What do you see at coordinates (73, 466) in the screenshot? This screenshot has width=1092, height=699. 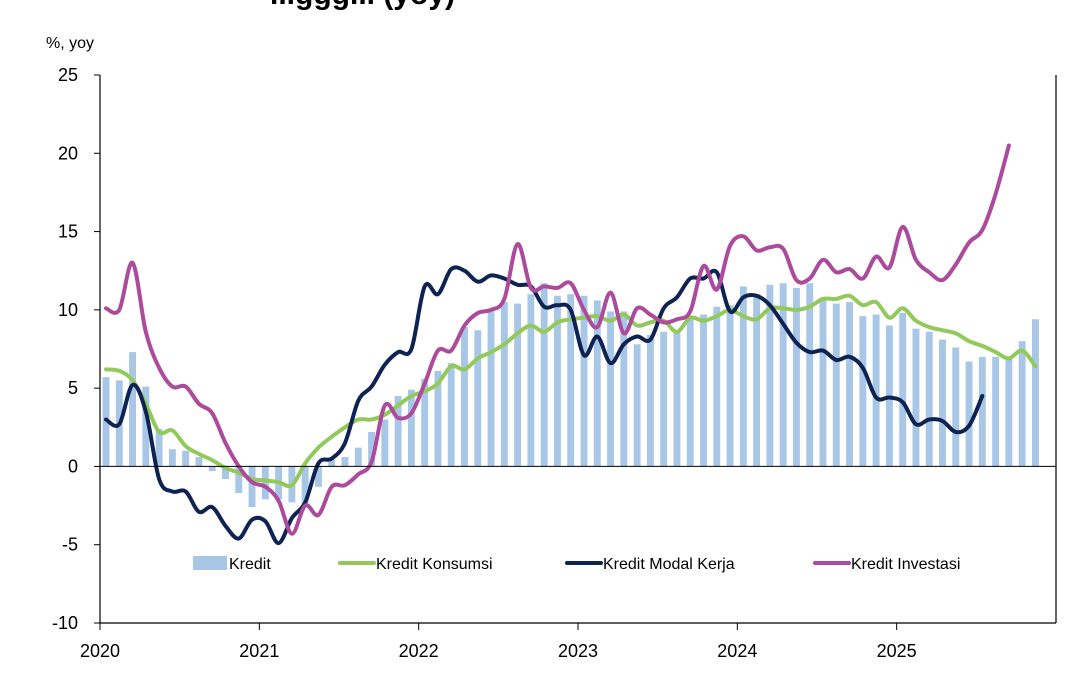 I see `y-tick-label: 0` at bounding box center [73, 466].